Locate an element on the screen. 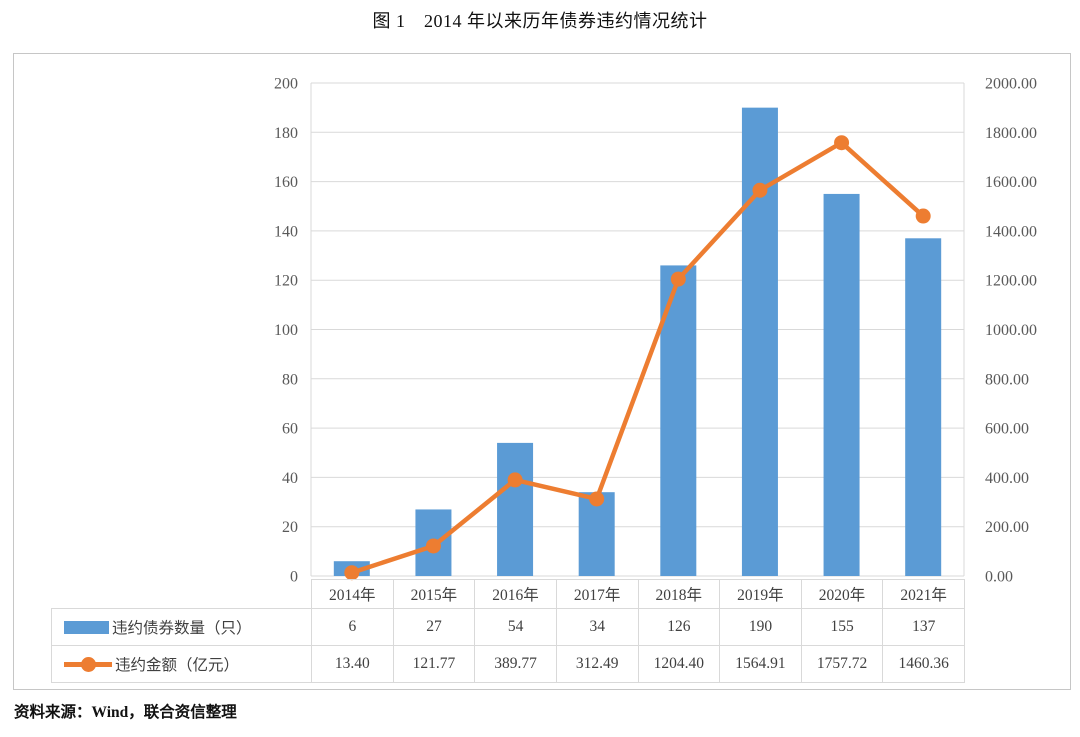 This screenshot has height=737, width=1080. bar-value-cell: 190 is located at coordinates (760, 627).